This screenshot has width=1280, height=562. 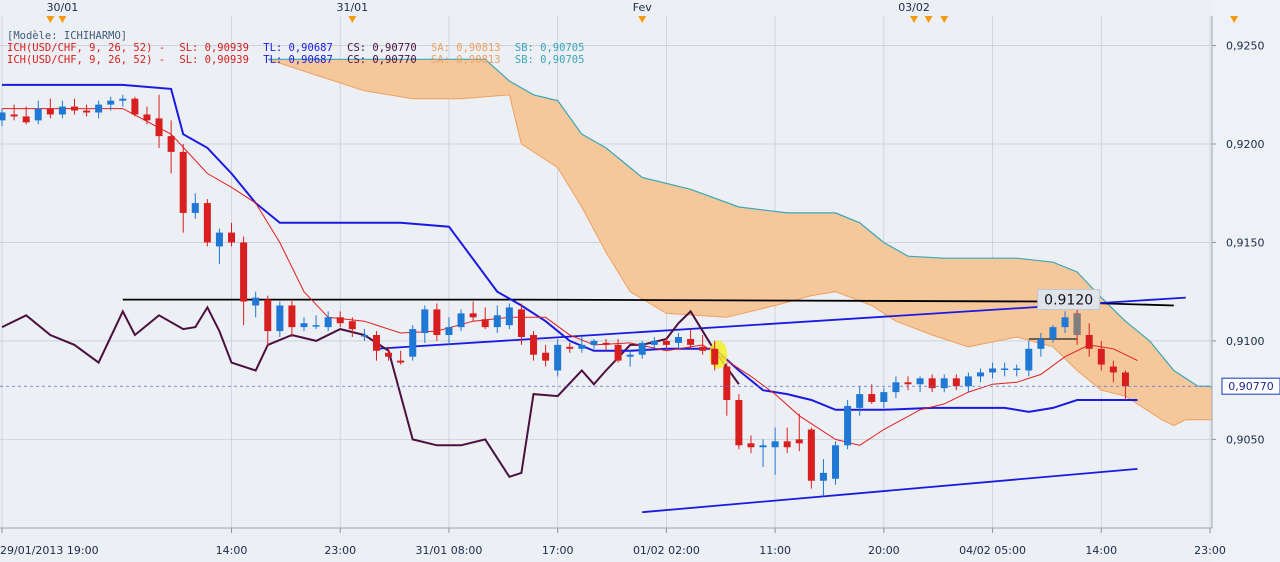 What do you see at coordinates (1069, 300) in the screenshot?
I see `price-annotation-box` at bounding box center [1069, 300].